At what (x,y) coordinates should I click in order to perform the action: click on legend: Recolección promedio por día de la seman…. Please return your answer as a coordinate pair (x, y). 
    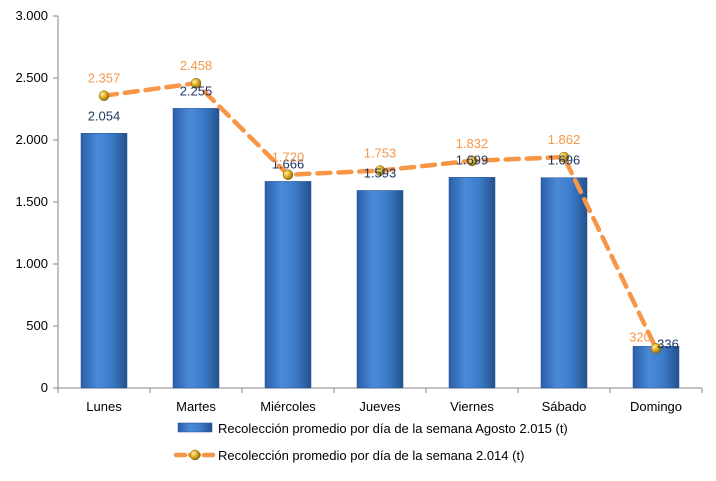
    Looking at the image, I should click on (370, 442).